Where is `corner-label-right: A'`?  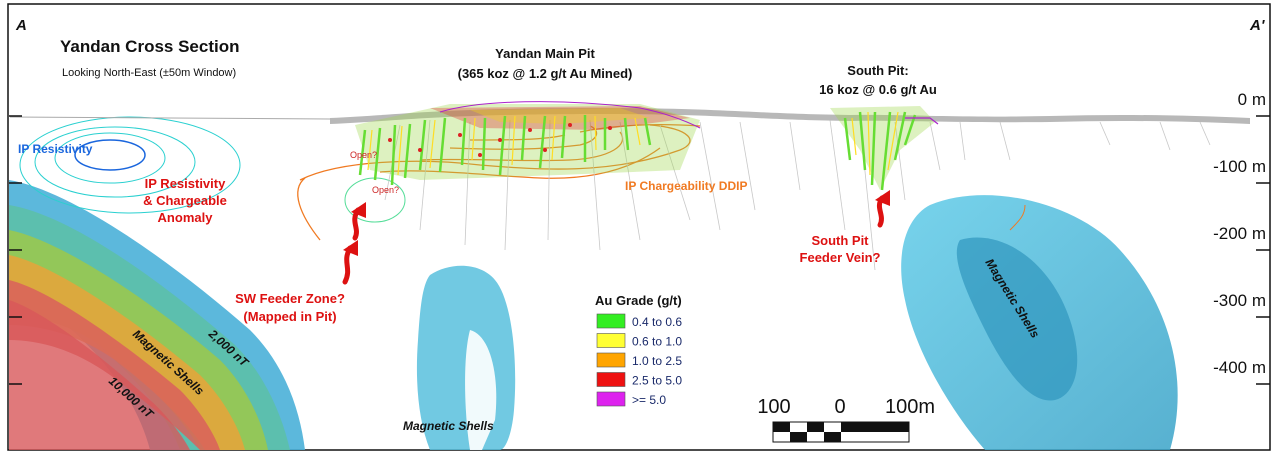 corner-label-right: A' is located at coordinates (1257, 25).